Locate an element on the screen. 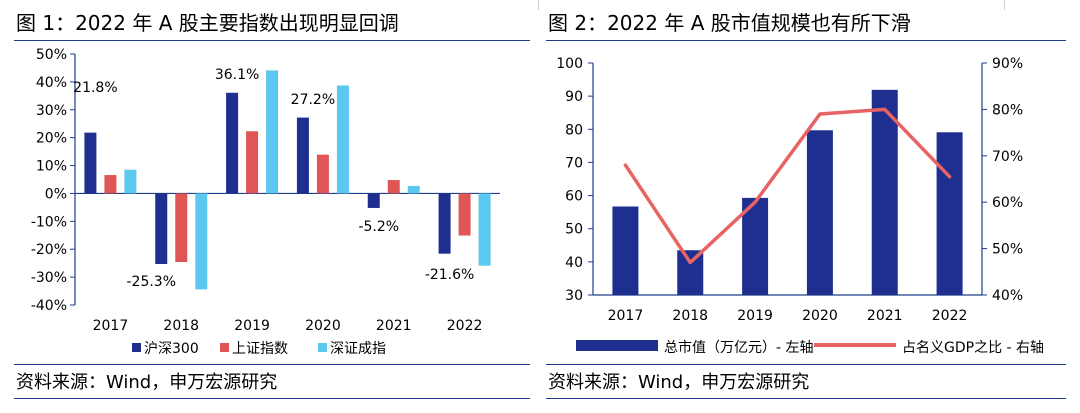 The width and height of the screenshot is (1080, 413). y-tick-label: -30% is located at coordinates (49, 278).